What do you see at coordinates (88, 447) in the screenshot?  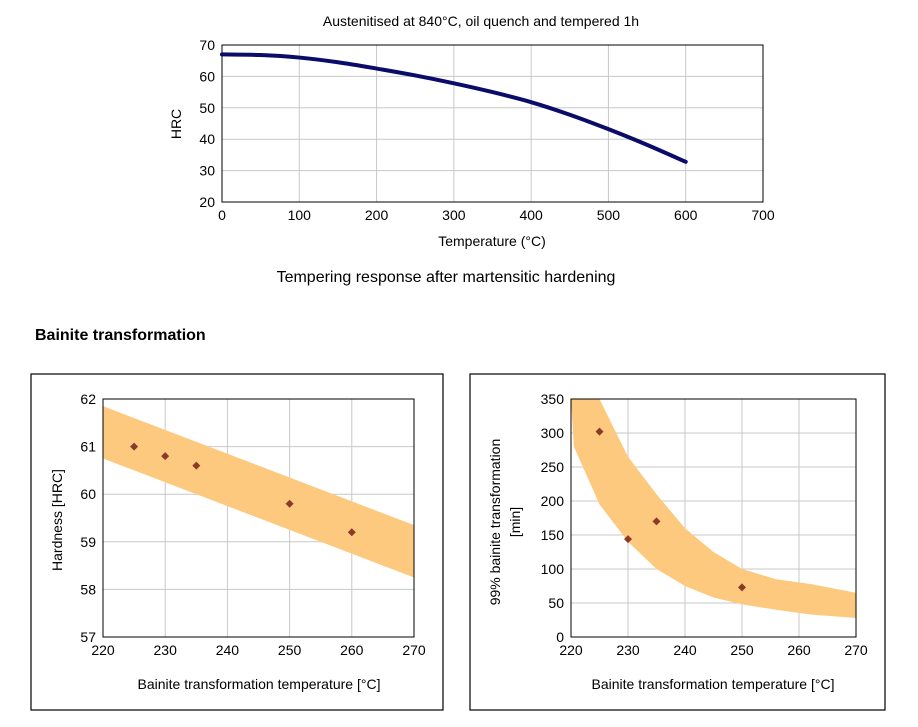 I see `hardness-y-tick-label: 61` at bounding box center [88, 447].